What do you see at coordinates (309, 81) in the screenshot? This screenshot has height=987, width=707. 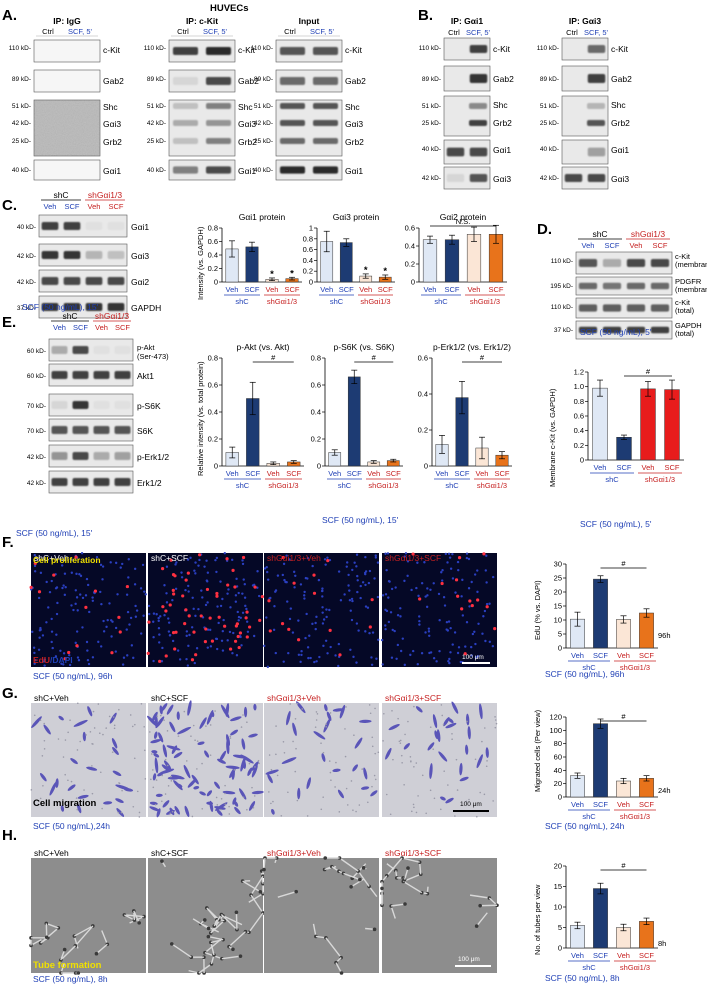 I see `panel-a-strip-gab2` at bounding box center [309, 81].